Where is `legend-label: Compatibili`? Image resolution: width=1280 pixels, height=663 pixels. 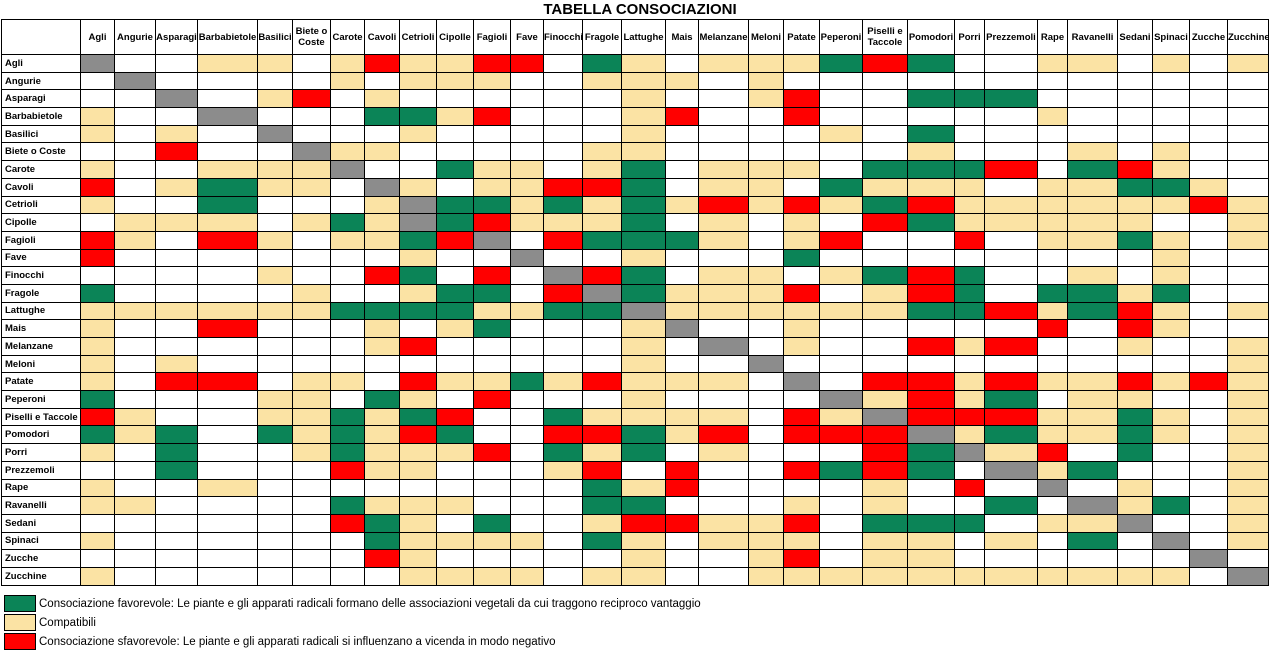 legend-label: Compatibili is located at coordinates (67, 622).